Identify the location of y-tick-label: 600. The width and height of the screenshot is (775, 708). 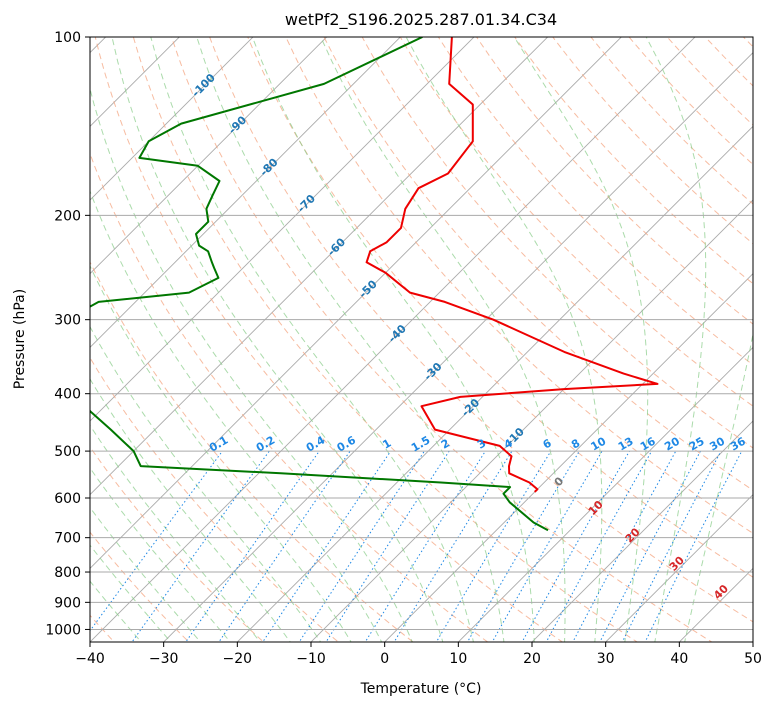
(67, 499).